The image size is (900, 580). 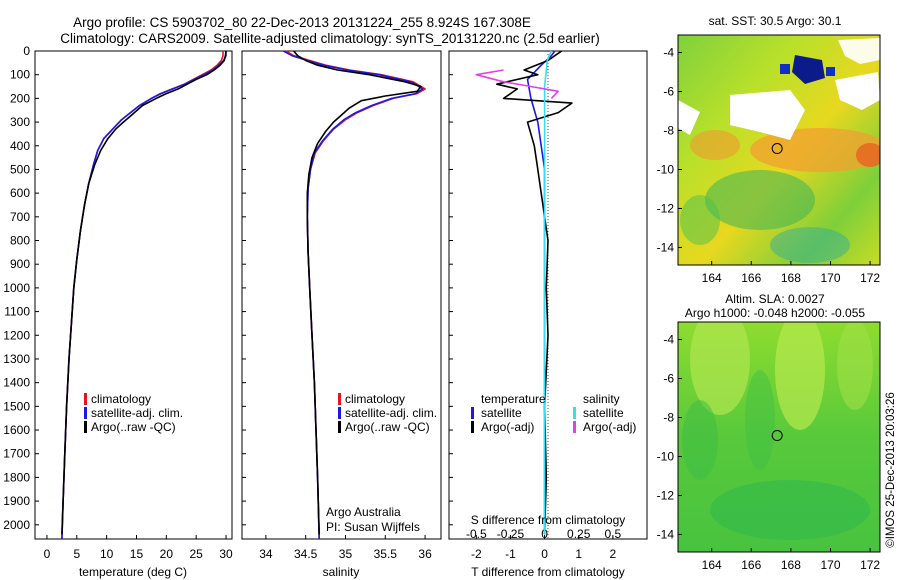 What do you see at coordinates (137, 554) in the screenshot?
I see `x-tick-label: 15` at bounding box center [137, 554].